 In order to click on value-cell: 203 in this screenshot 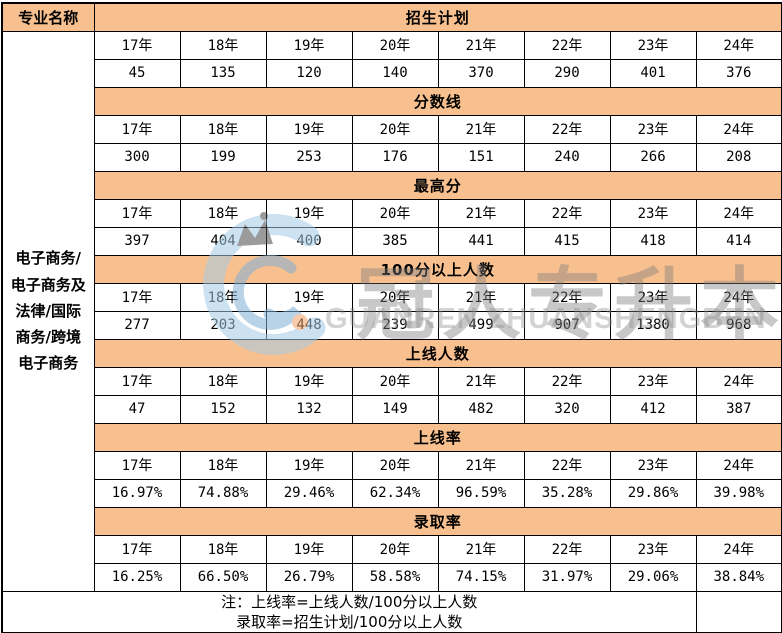, I will do `click(223, 325)`.